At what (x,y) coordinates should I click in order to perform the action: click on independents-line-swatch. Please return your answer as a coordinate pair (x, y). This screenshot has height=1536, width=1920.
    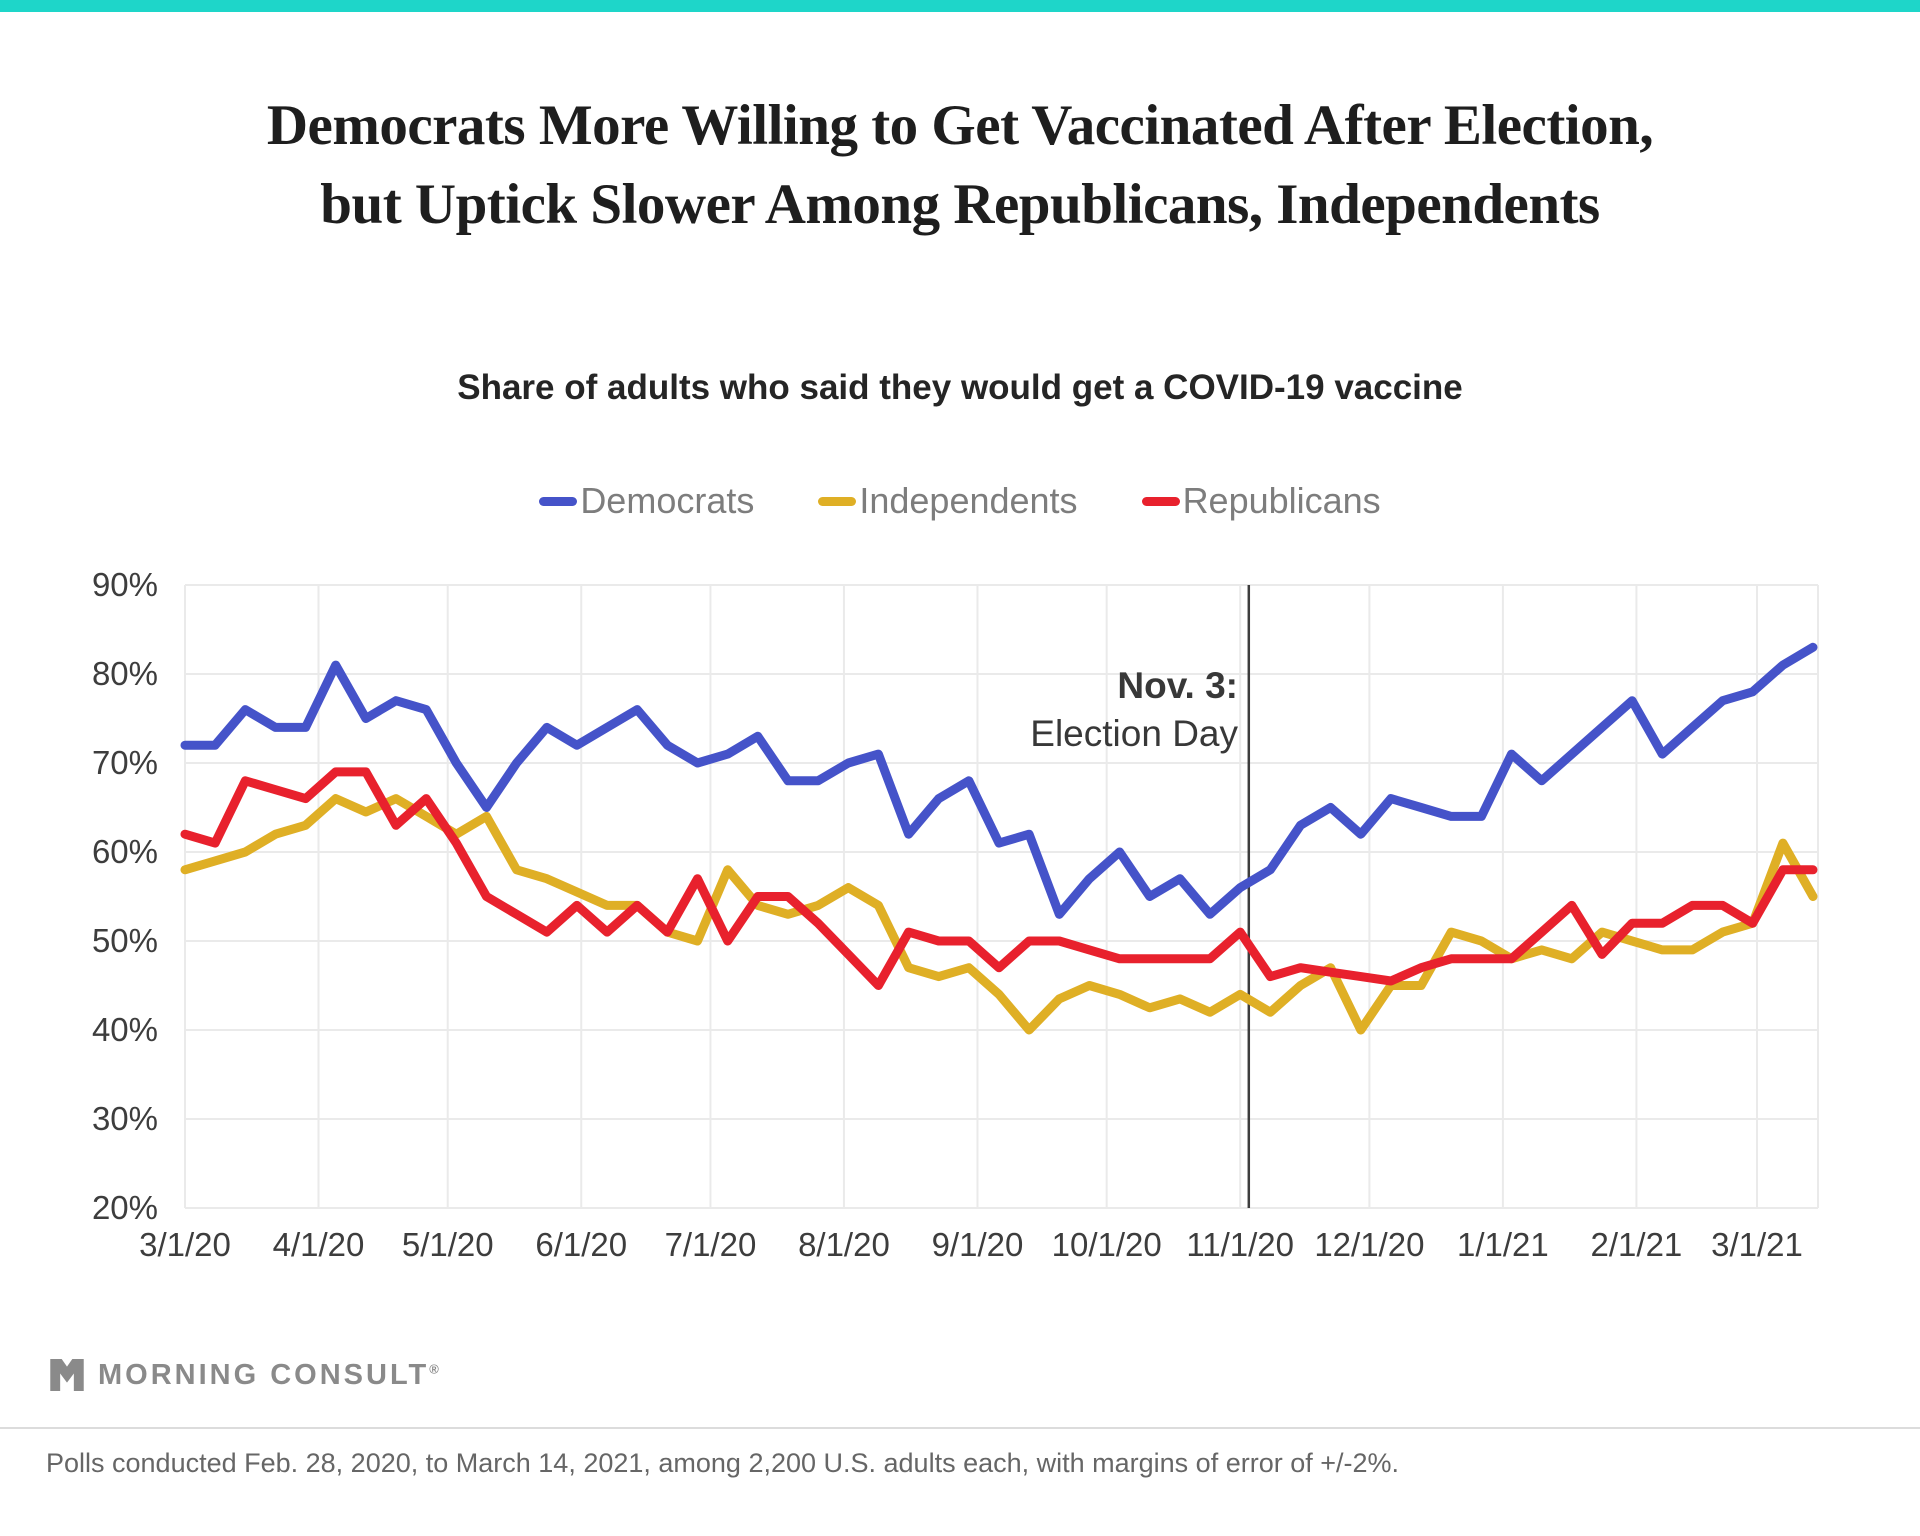
    Looking at the image, I should click on (837, 501).